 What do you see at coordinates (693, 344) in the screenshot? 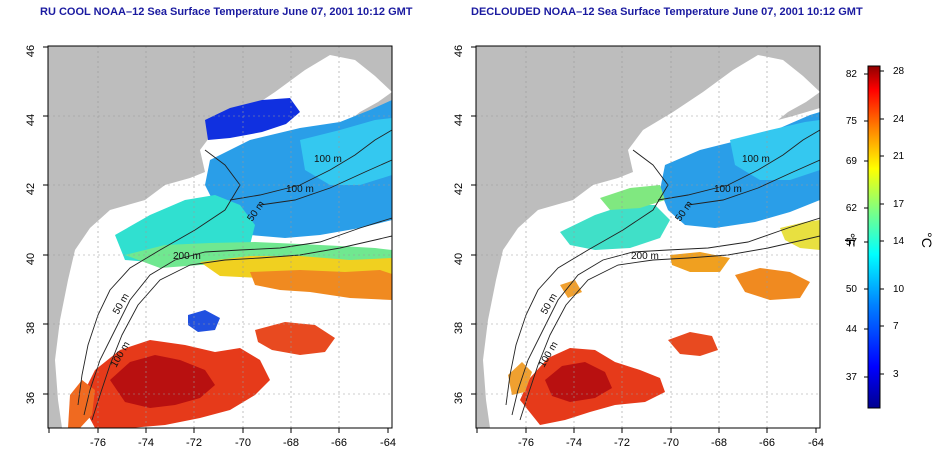
I see `right-sst-eddy` at bounding box center [693, 344].